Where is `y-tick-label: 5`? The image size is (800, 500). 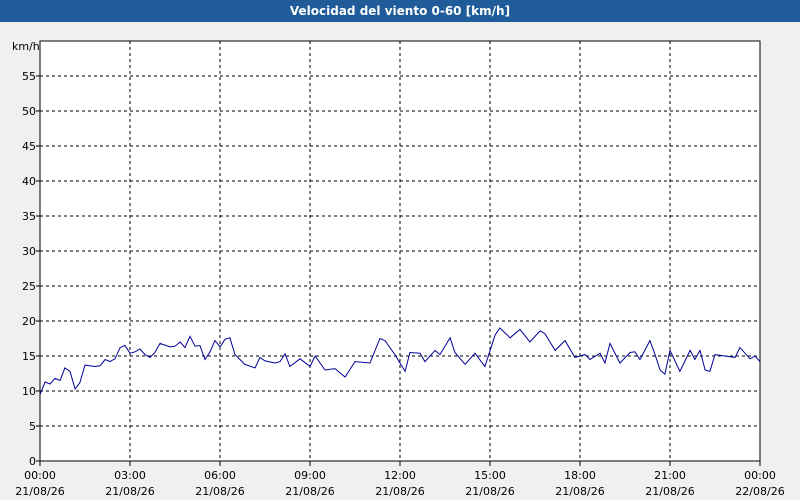
y-tick-label: 5 is located at coordinates (32, 426).